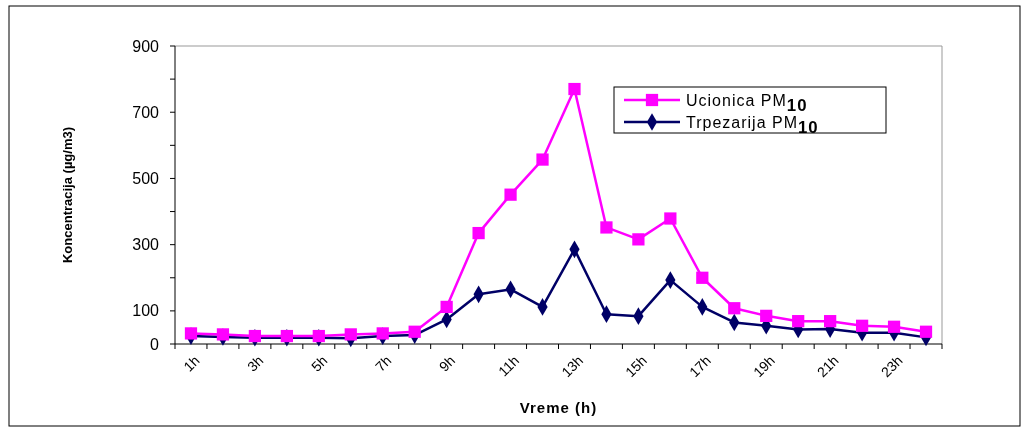 Image resolution: width=1029 pixels, height=437 pixels. What do you see at coordinates (155, 344) in the screenshot?
I see `y-tick-label: 0` at bounding box center [155, 344].